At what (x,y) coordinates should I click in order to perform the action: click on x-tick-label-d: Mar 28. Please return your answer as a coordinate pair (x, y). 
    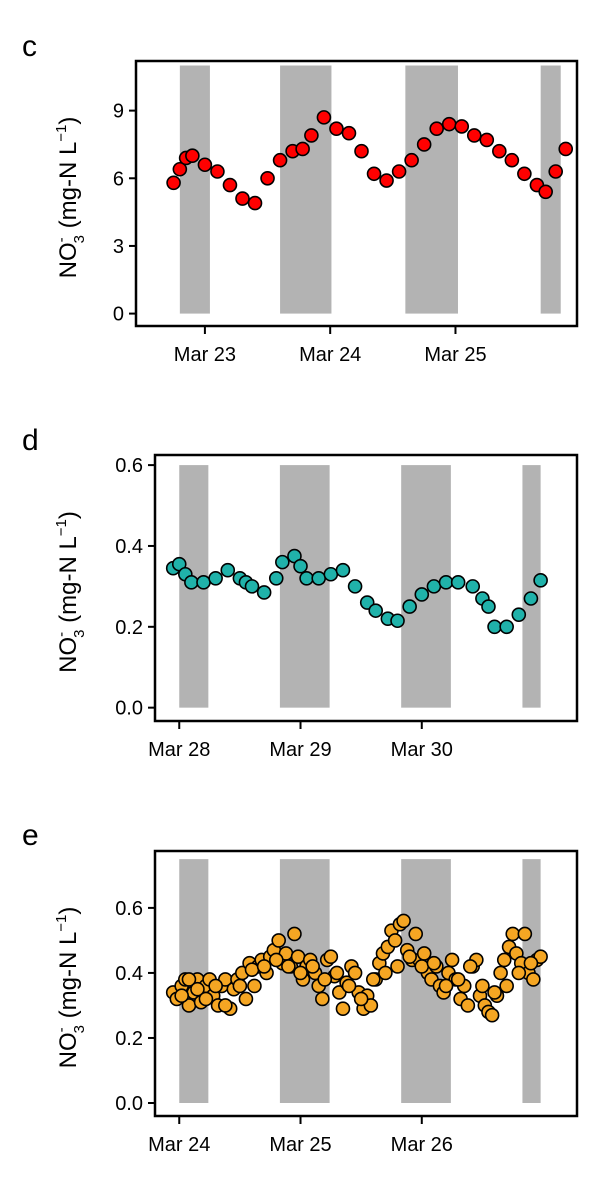
    Looking at the image, I should click on (179, 750).